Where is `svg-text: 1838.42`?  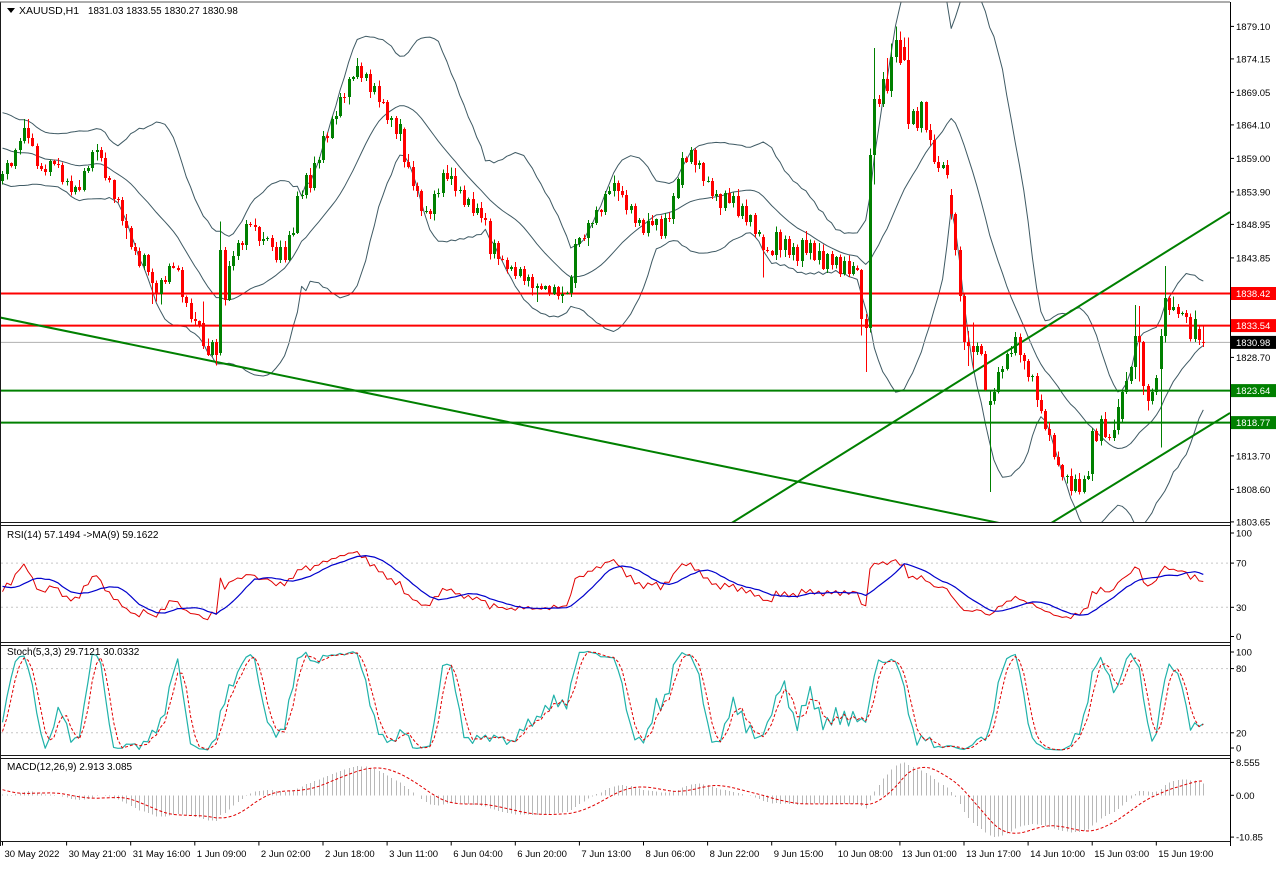 svg-text: 1838.42 is located at coordinates (1253, 294).